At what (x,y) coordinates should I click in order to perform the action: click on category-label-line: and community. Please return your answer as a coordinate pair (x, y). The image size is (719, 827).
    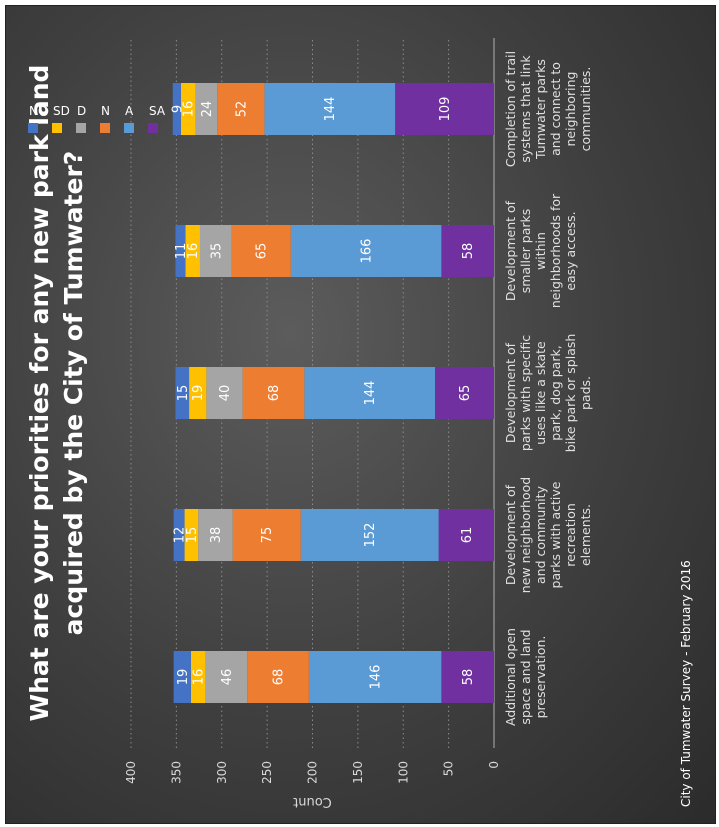
    Looking at the image, I should click on (540, 534).